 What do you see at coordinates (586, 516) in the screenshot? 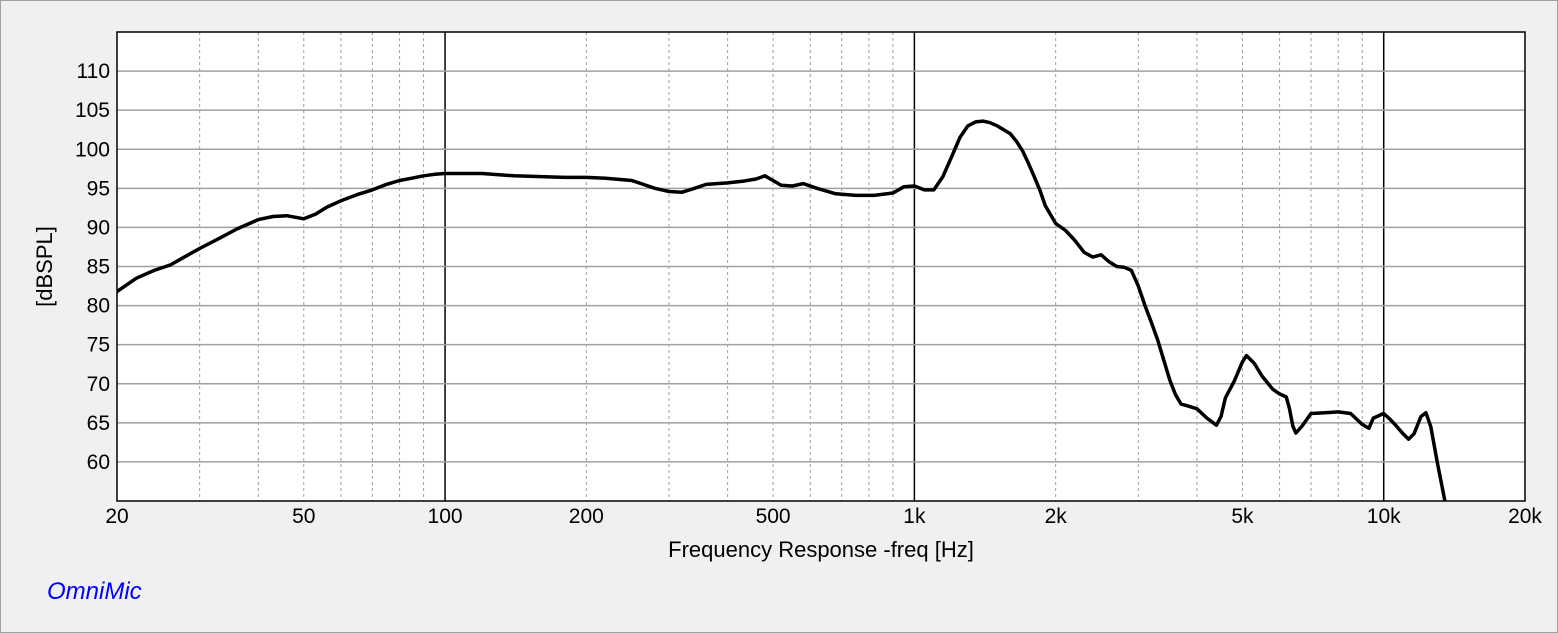
I see `x-tick-label: 200` at bounding box center [586, 516].